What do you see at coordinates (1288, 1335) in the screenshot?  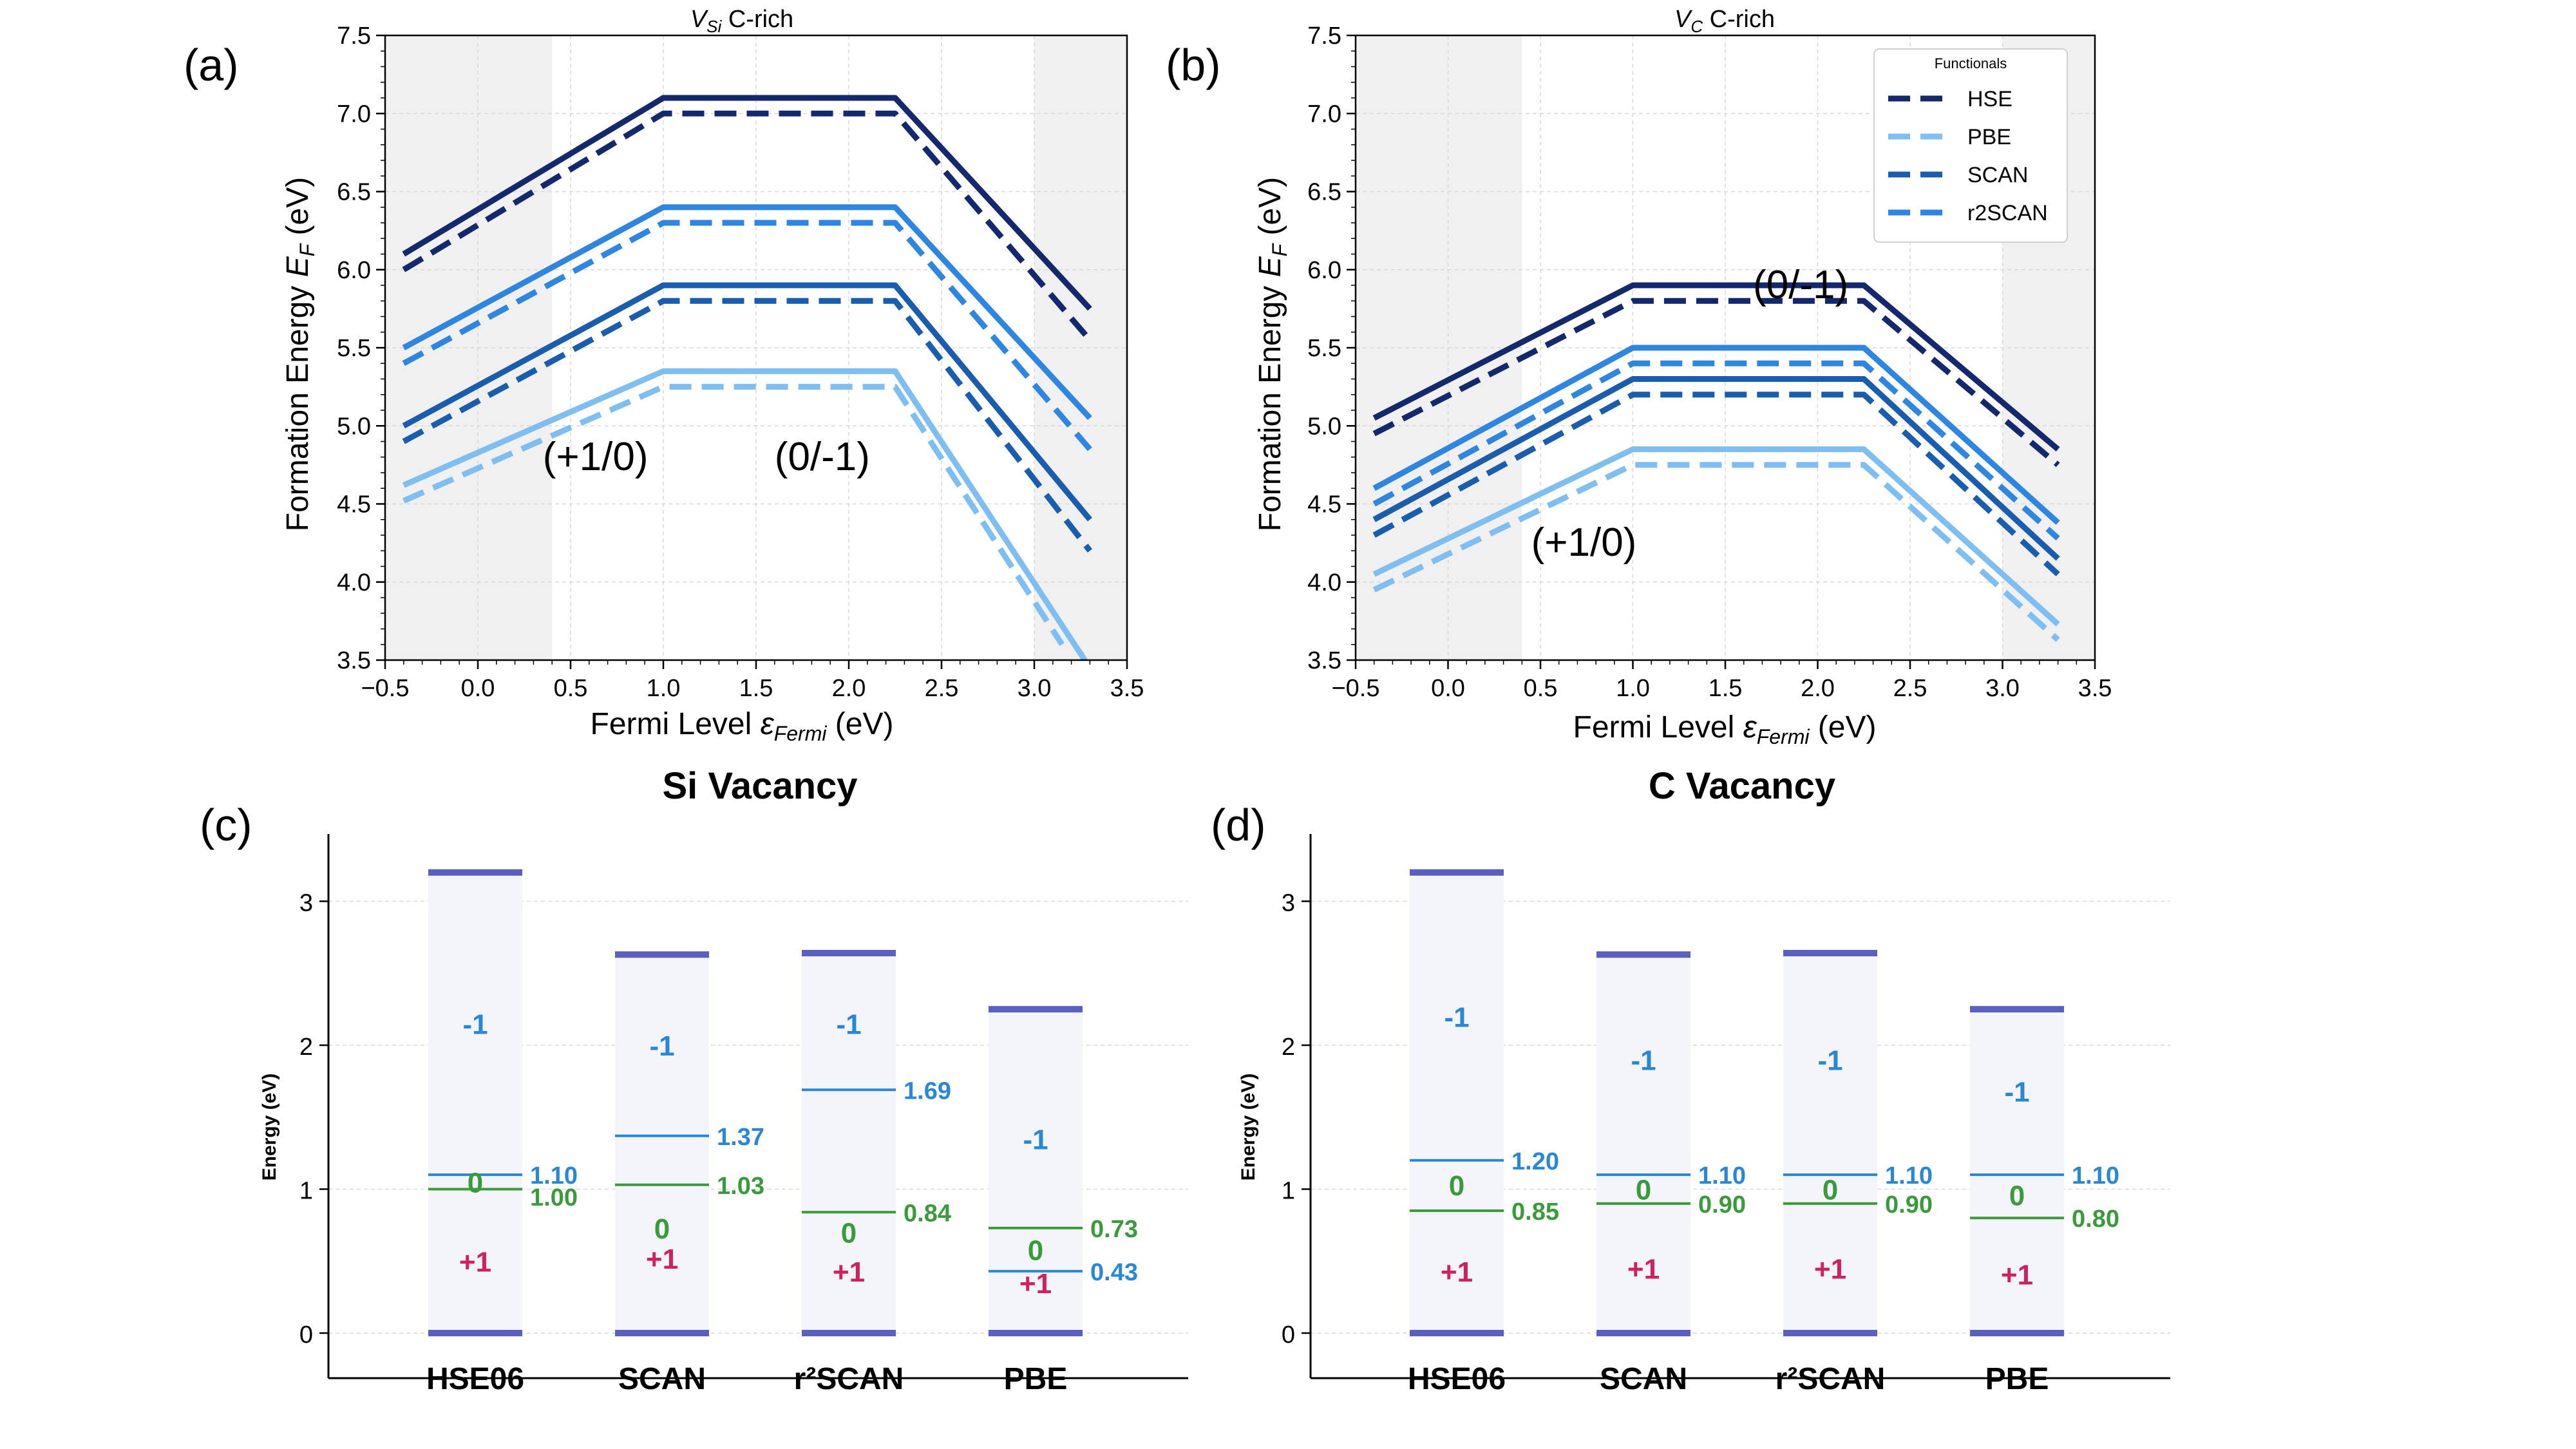 I see `y-tick-label: 0` at bounding box center [1288, 1335].